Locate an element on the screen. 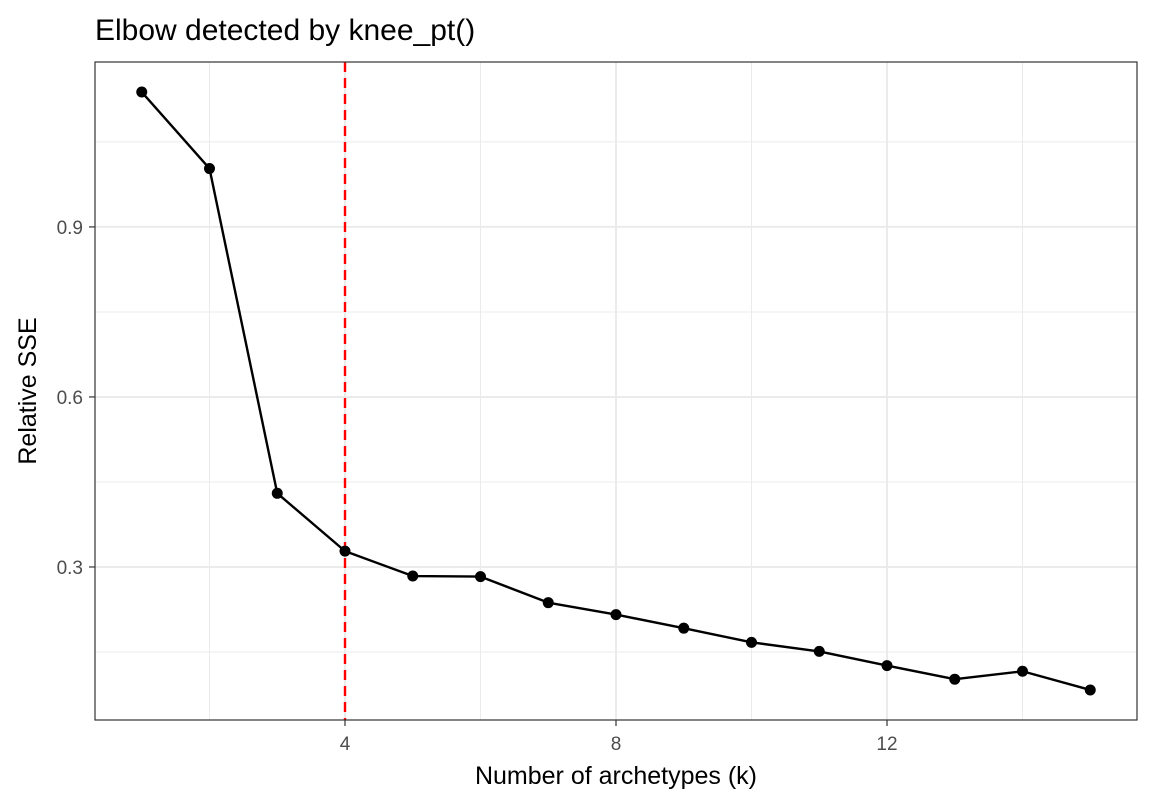 Image resolution: width=1152 pixels, height=806 pixels. y-tick-label: 0.9 is located at coordinates (70, 228).